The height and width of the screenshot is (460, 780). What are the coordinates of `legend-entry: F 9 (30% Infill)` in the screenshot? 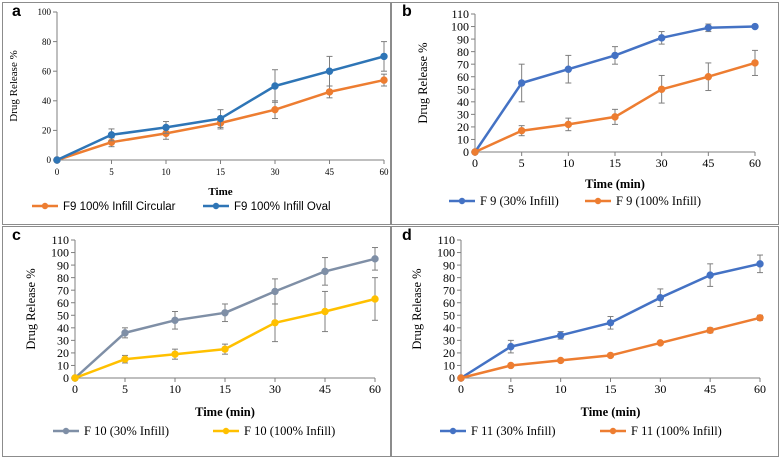 It's located at (504, 201).